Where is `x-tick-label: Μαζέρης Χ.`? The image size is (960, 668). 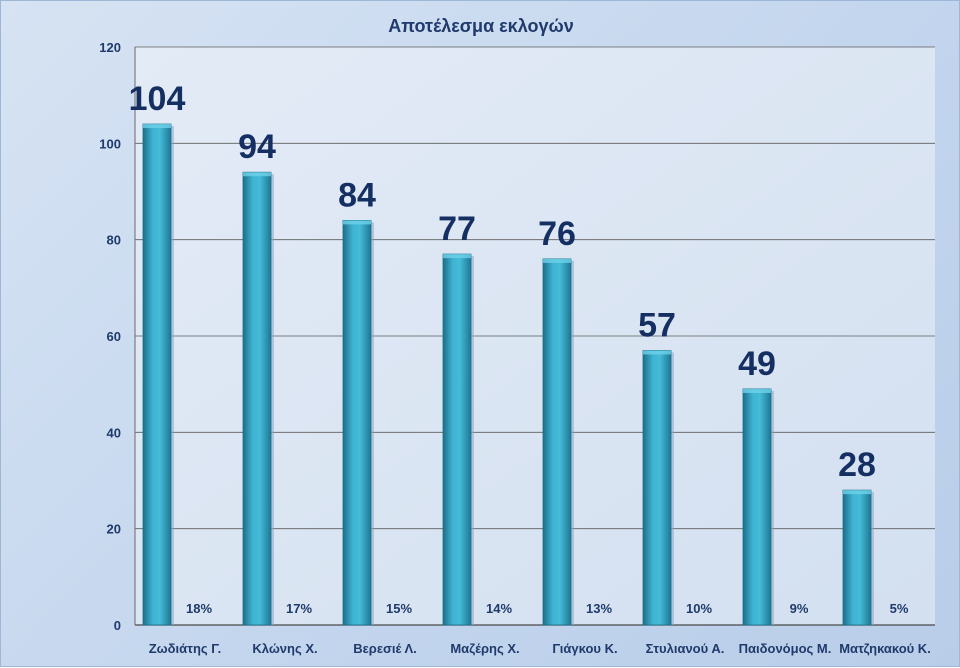
x-tick-label: Μαζέρης Χ. is located at coordinates (484, 648).